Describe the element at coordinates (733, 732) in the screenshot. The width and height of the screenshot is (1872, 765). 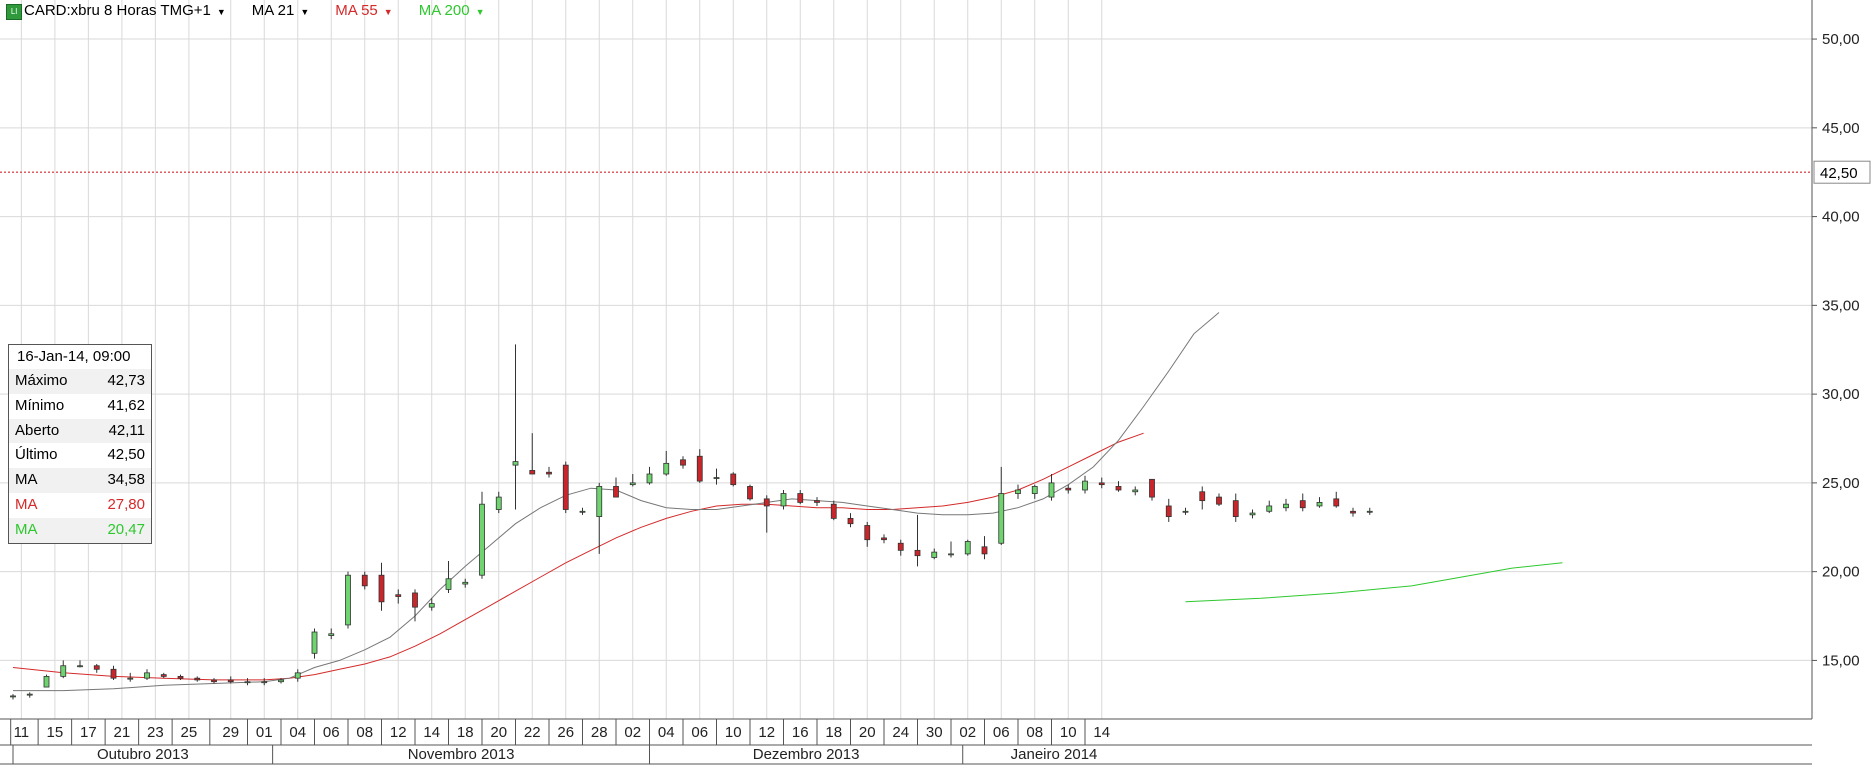
I see `x-tick-label: 10` at that location.